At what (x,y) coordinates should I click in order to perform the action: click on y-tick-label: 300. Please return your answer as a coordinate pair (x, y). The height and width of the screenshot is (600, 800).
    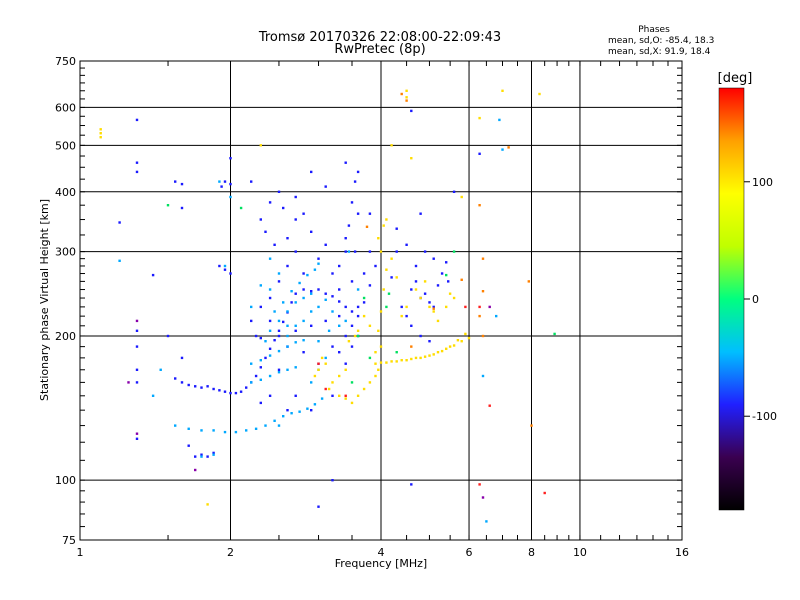
    Looking at the image, I should click on (65, 252).